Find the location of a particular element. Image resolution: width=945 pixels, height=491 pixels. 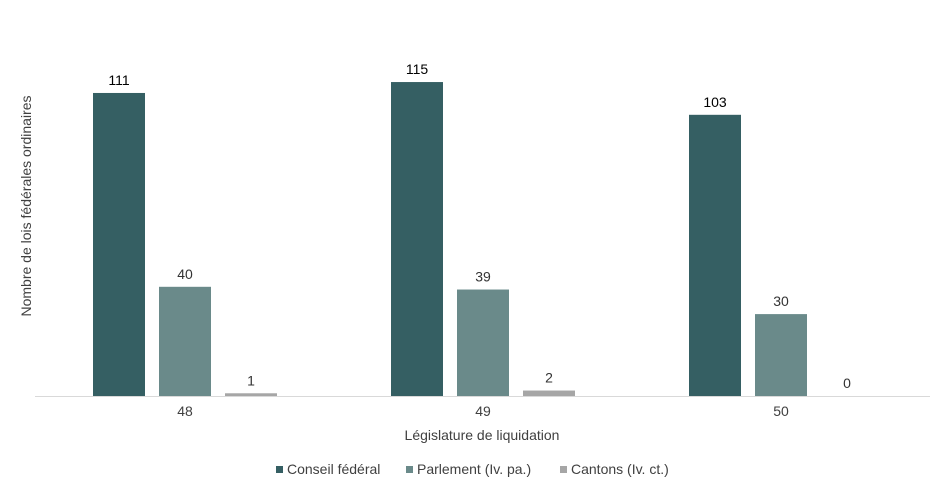

data-label-49-series-3: 2 is located at coordinates (549, 378).